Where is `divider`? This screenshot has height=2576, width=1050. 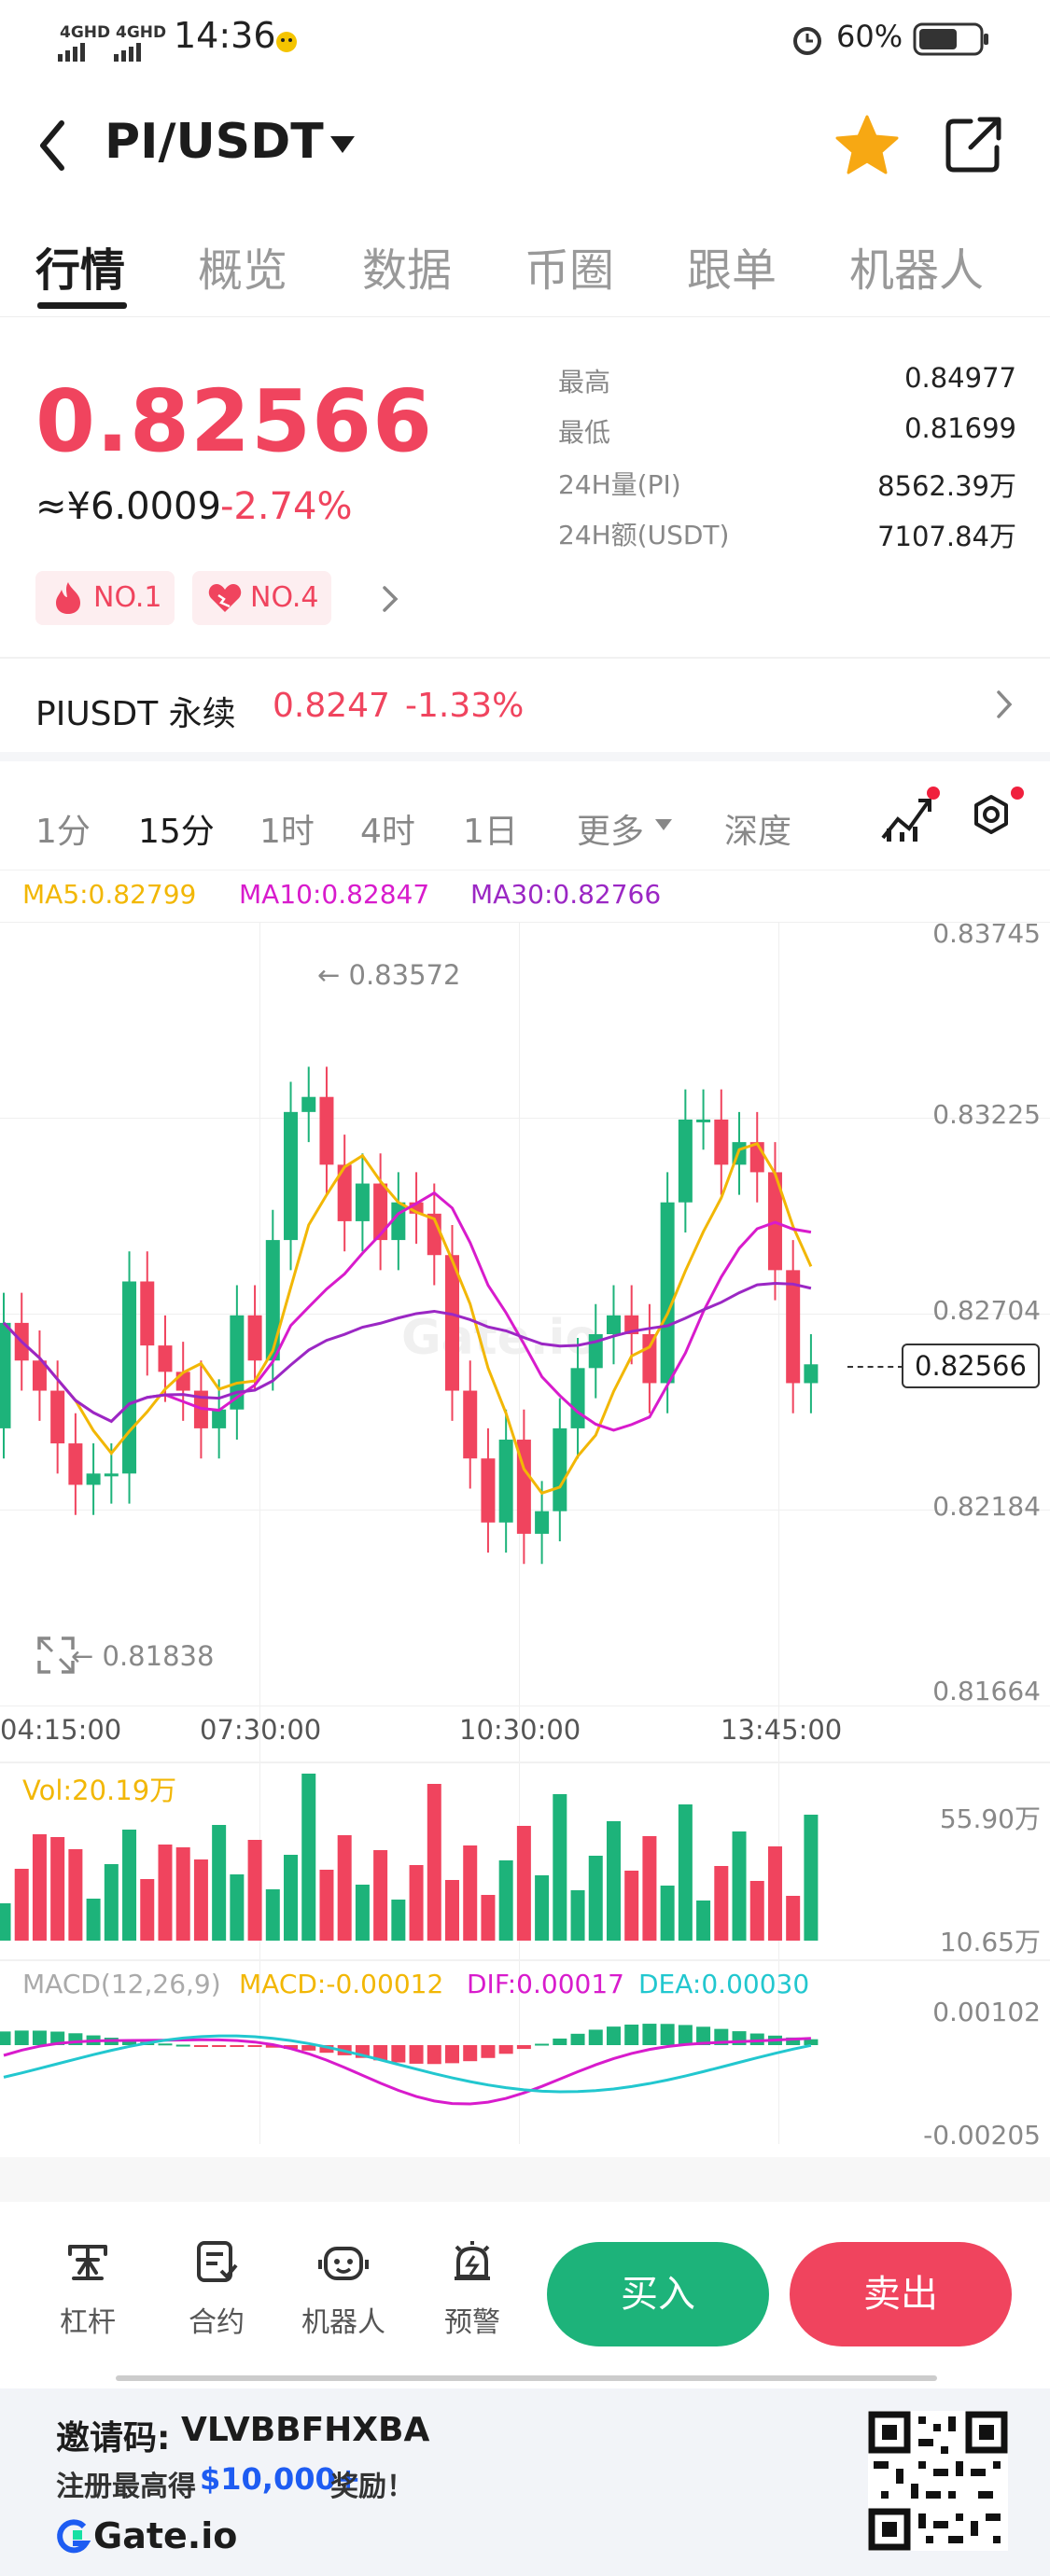 divider is located at coordinates (525, 1960).